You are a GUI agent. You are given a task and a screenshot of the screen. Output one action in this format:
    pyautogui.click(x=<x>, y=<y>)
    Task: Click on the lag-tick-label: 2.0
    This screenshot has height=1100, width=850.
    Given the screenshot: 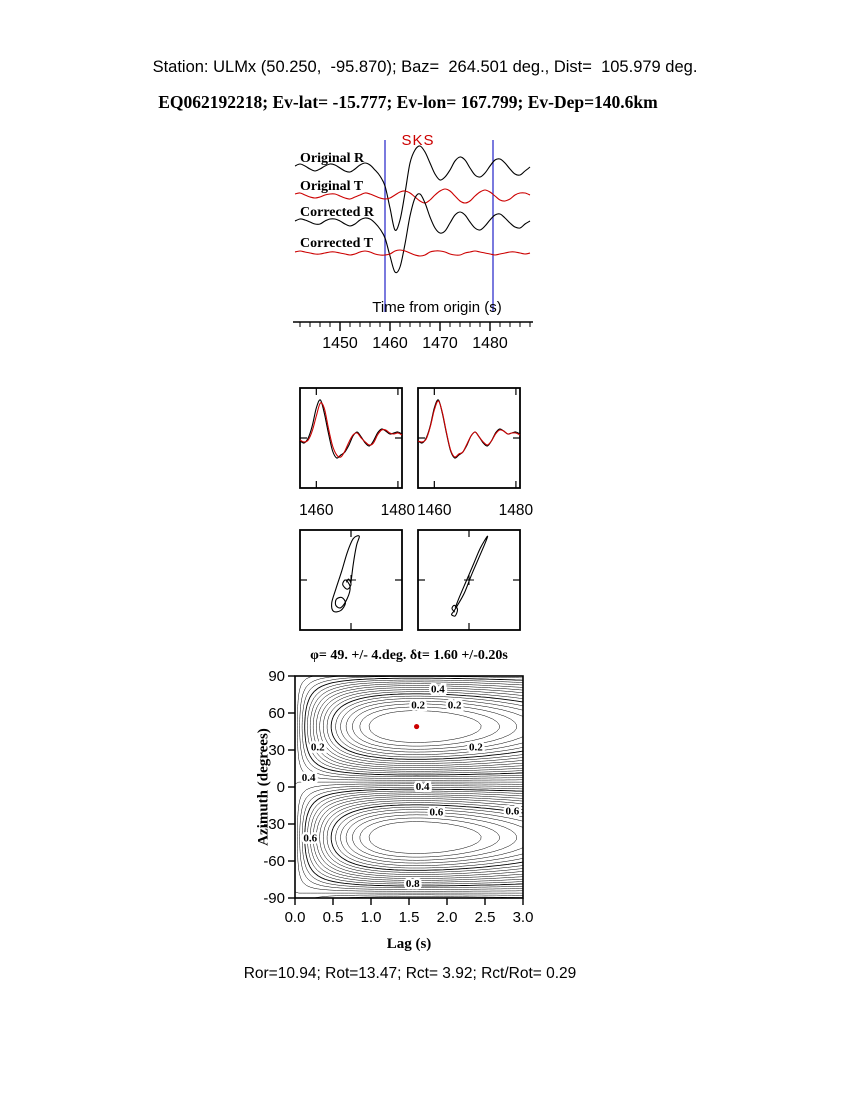 What is the action you would take?
    pyautogui.click(x=447, y=917)
    